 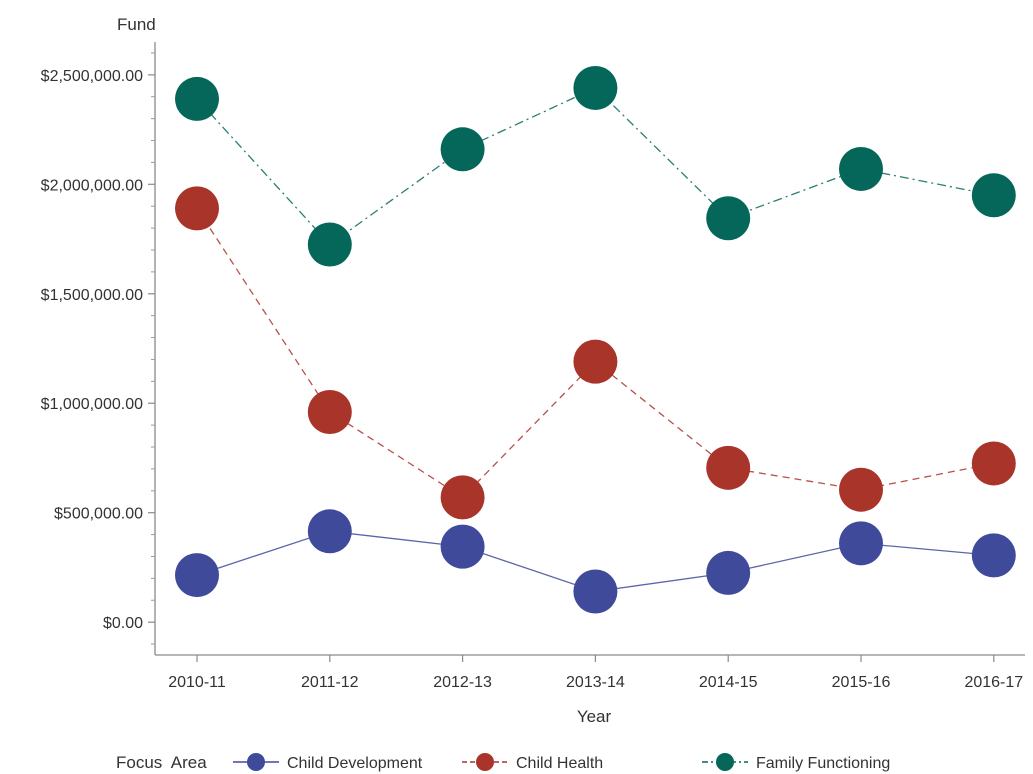 I want to click on legend-item: Child Health, so click(x=532, y=762).